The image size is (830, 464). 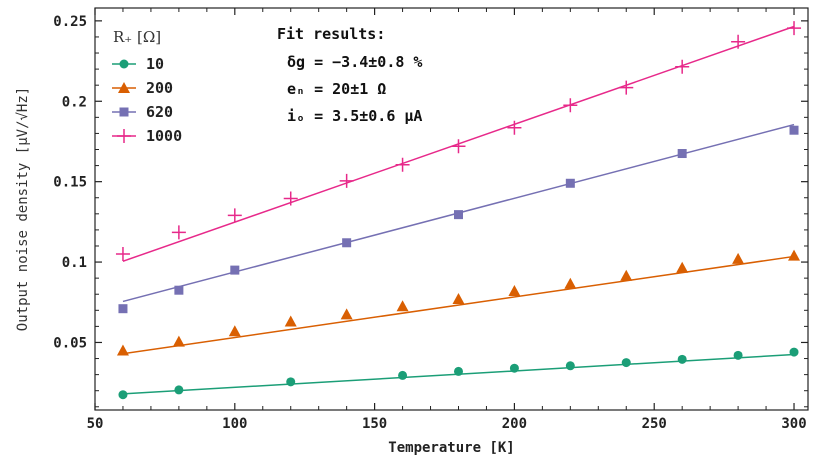 What do you see at coordinates (159, 112) in the screenshot?
I see `legend-label: 620` at bounding box center [159, 112].